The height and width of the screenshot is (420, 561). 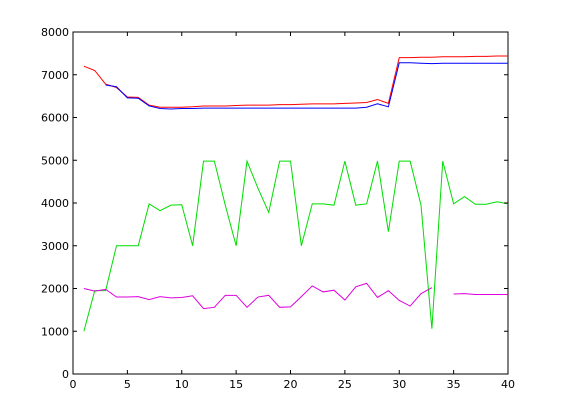 What do you see at coordinates (127, 384) in the screenshot?
I see `x-tick-label: 5` at bounding box center [127, 384].